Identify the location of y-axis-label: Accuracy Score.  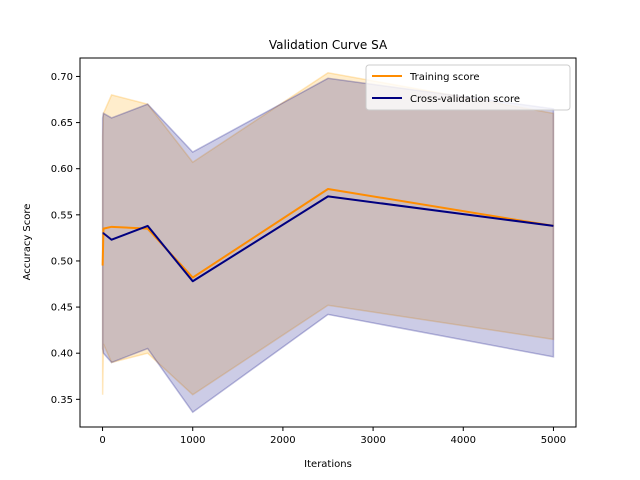
(27, 242).